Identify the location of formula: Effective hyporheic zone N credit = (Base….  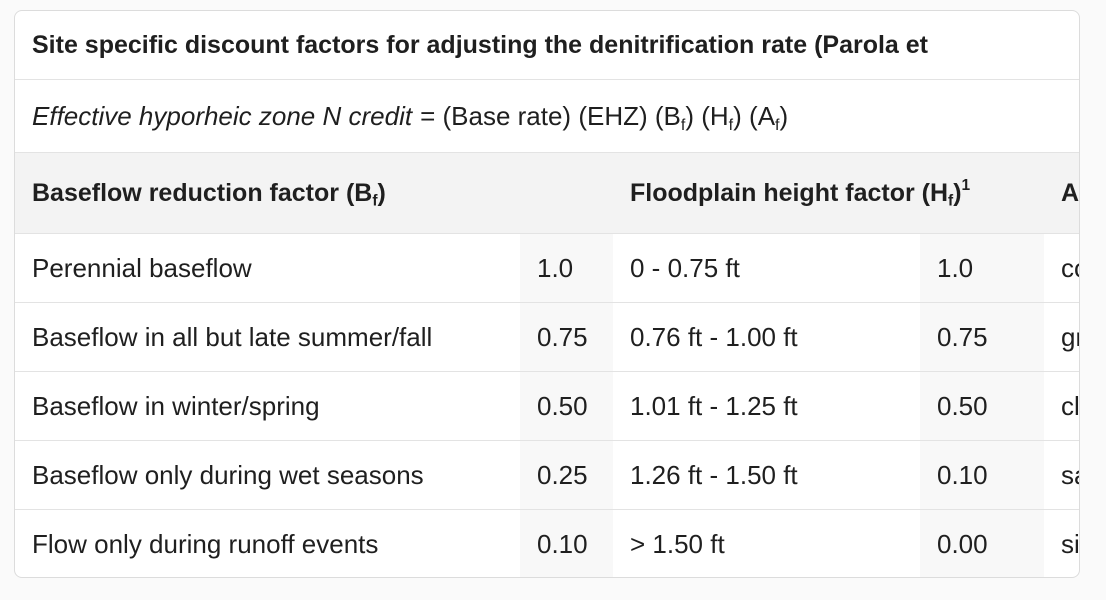
(547, 116).